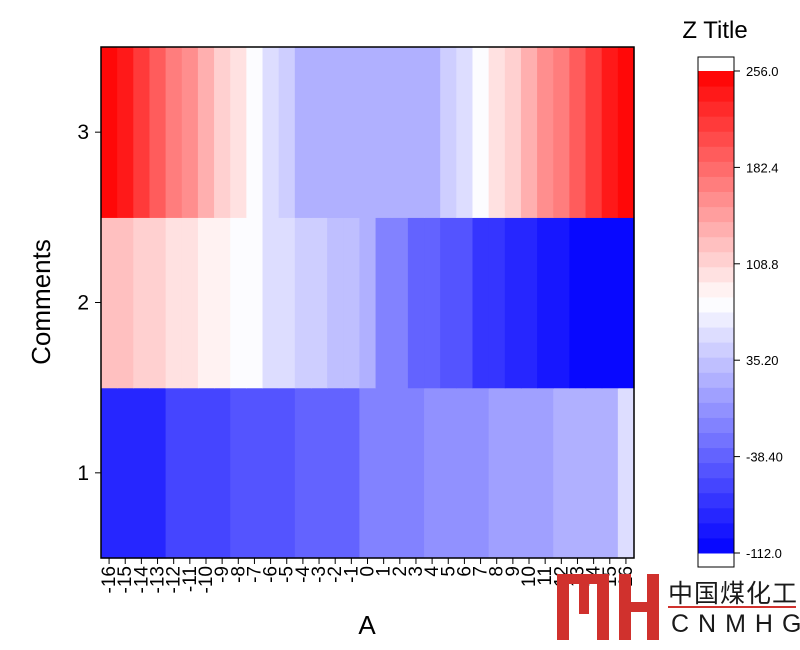  Describe the element at coordinates (351, 574) in the screenshot. I see `x-tick-label-15: -1` at that location.